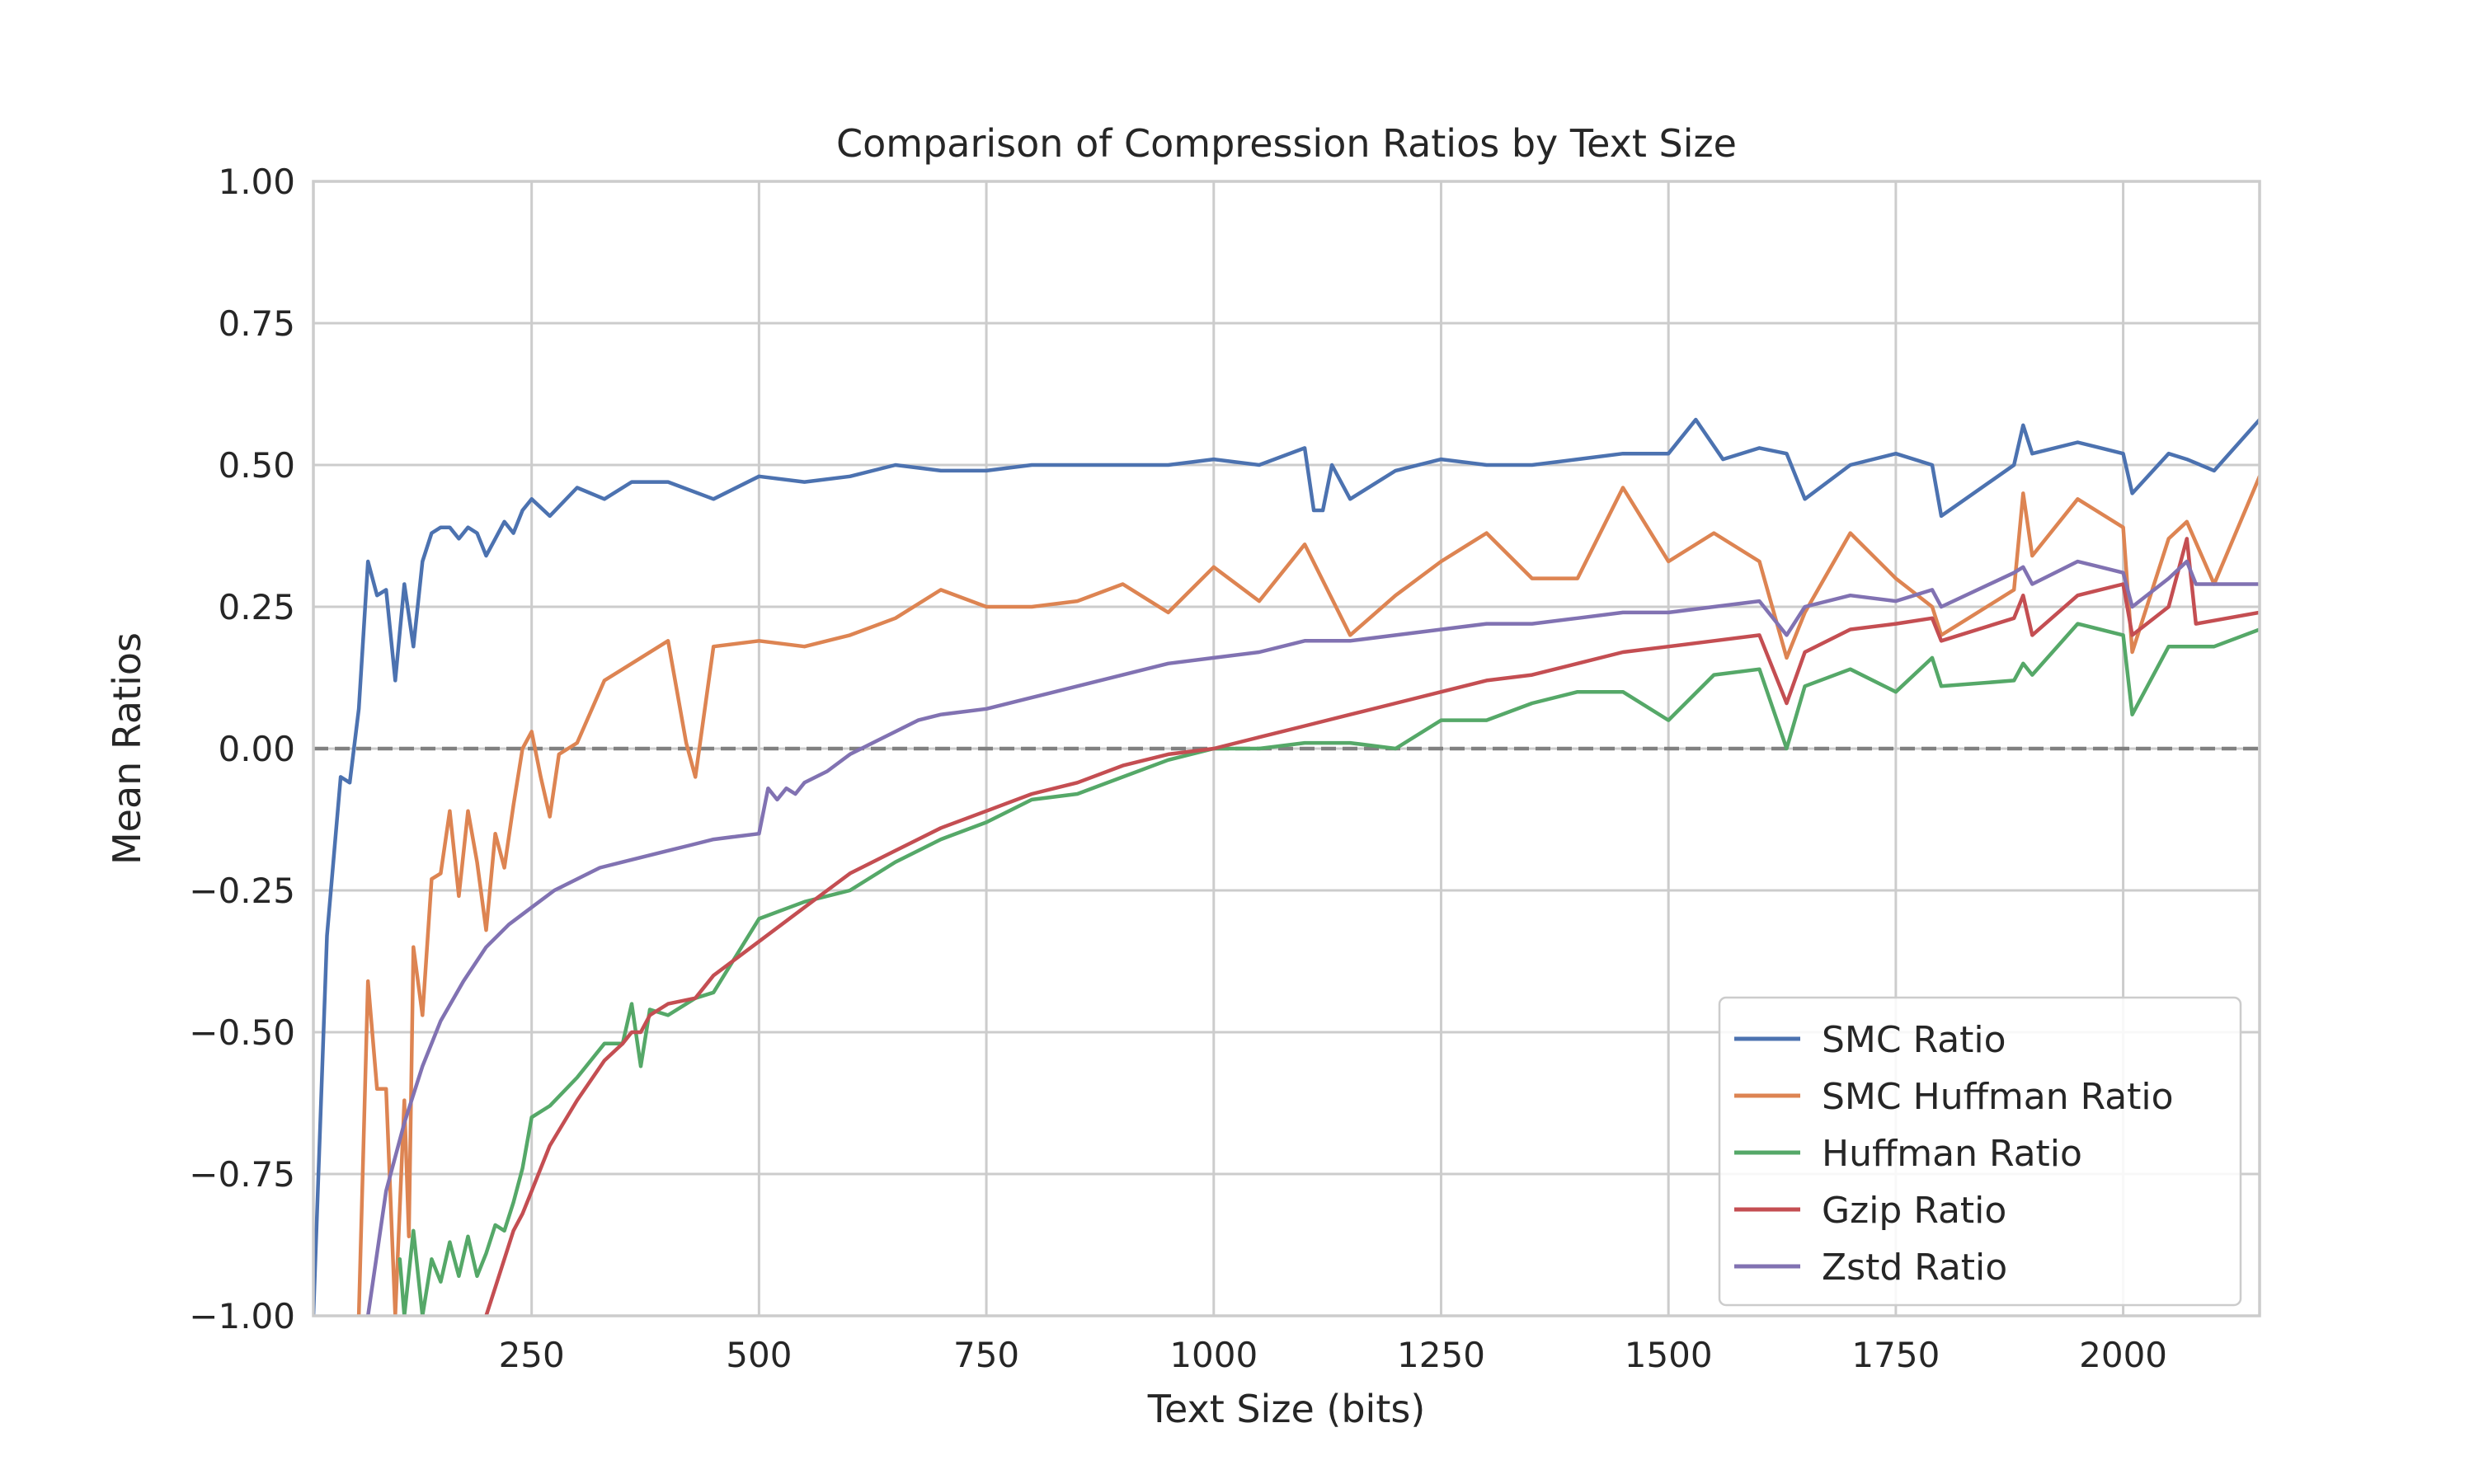 This screenshot has height=1484, width=2474. What do you see at coordinates (242, 1032) in the screenshot?
I see `y-tick-label: −0.50` at bounding box center [242, 1032].